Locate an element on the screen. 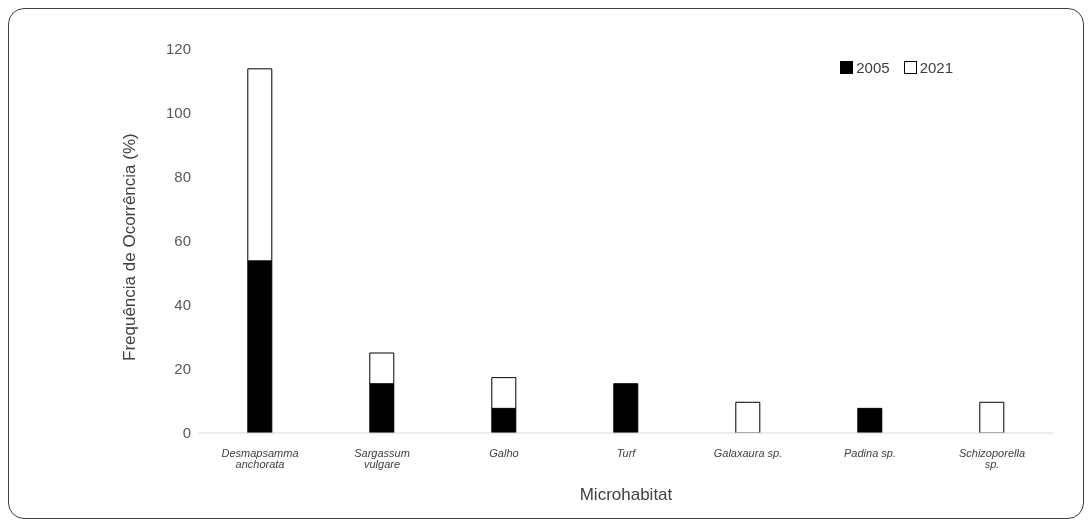 This screenshot has width=1092, height=527. x-tick-label: Padina sp. is located at coordinates (870, 452).